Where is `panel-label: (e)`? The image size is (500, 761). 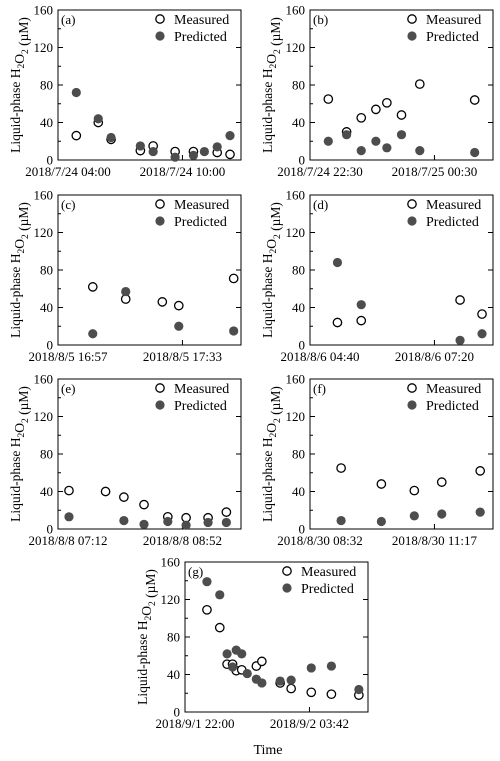 panel-label: (e) is located at coordinates (68, 388).